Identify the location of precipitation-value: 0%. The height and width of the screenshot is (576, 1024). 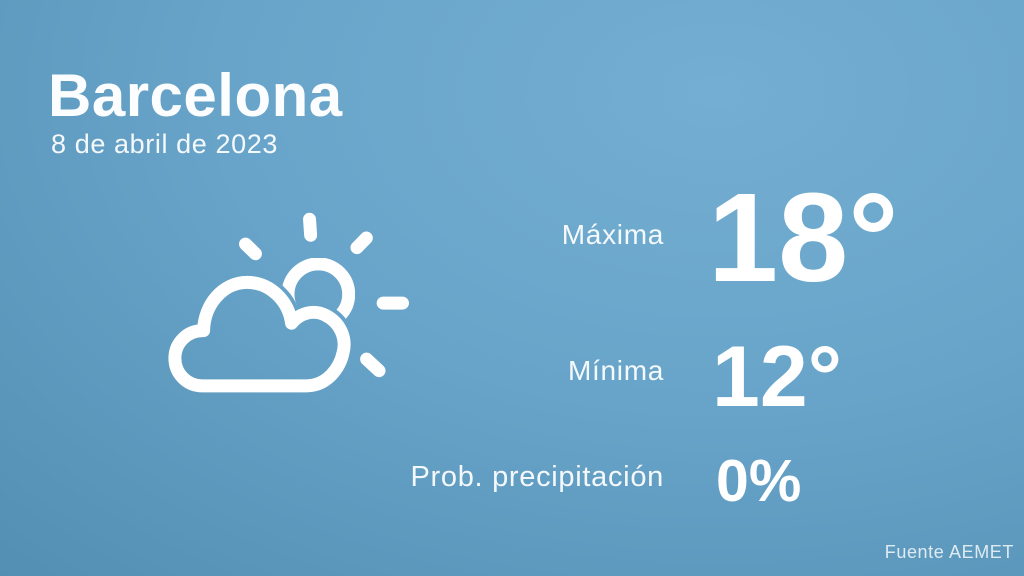
(759, 481).